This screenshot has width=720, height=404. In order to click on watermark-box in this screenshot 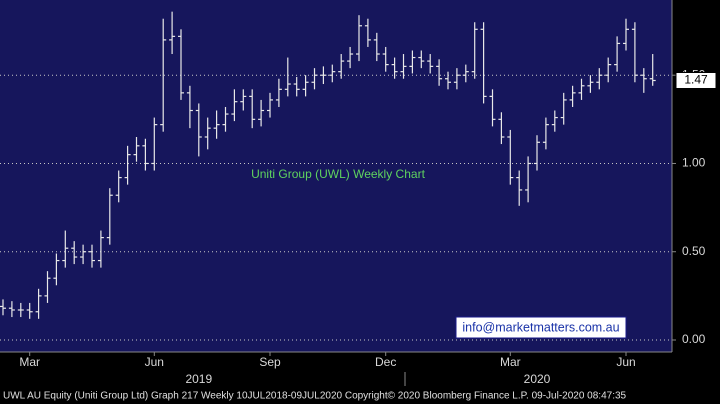, I will do `click(541, 327)`.